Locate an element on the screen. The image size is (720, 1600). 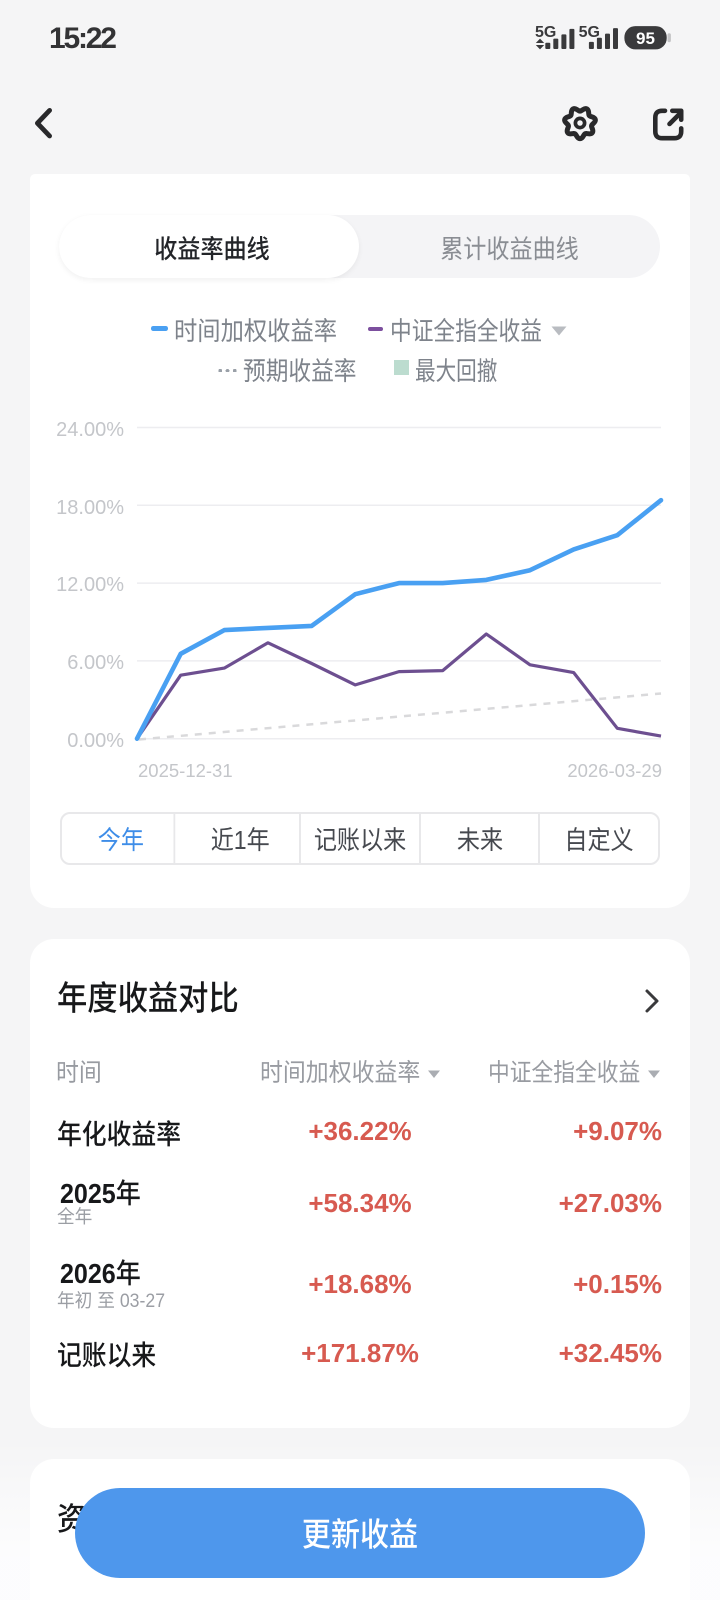
svg-text: 95 is located at coordinates (645, 38).